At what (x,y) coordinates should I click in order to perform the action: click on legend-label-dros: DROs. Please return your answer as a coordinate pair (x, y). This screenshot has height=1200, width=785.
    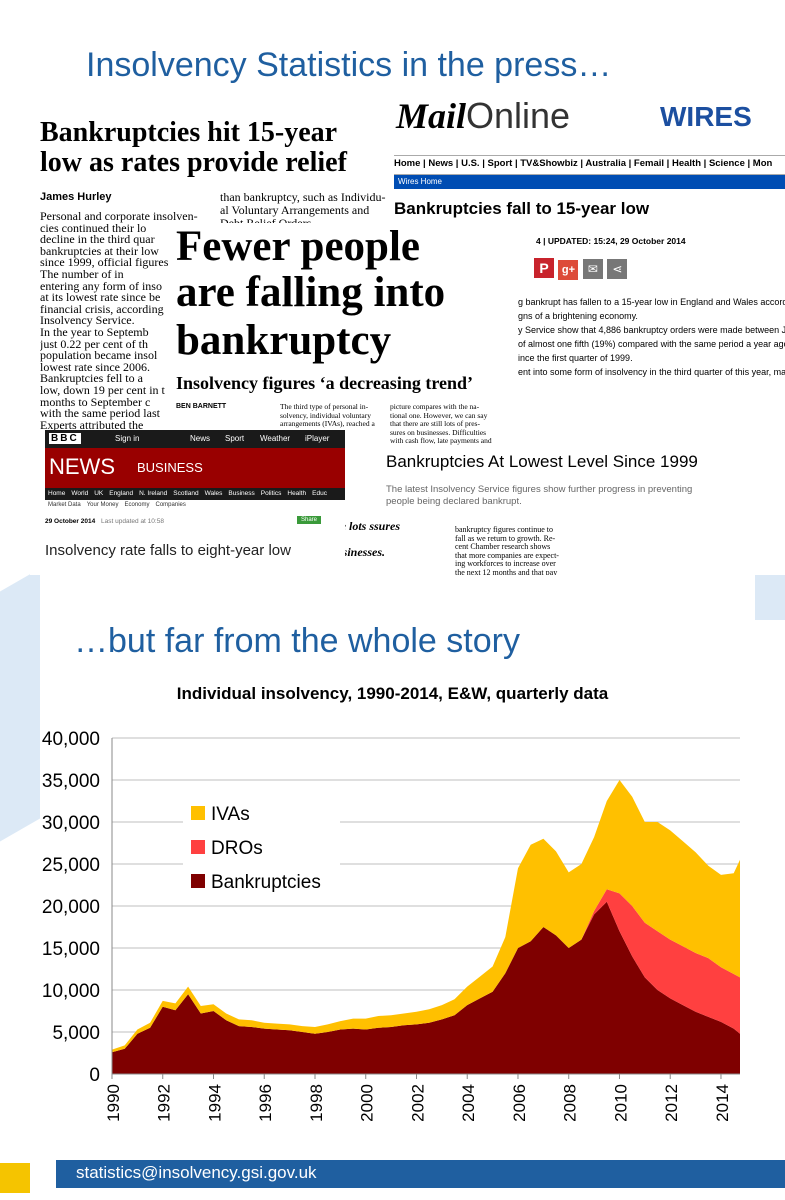
    Looking at the image, I should click on (237, 848).